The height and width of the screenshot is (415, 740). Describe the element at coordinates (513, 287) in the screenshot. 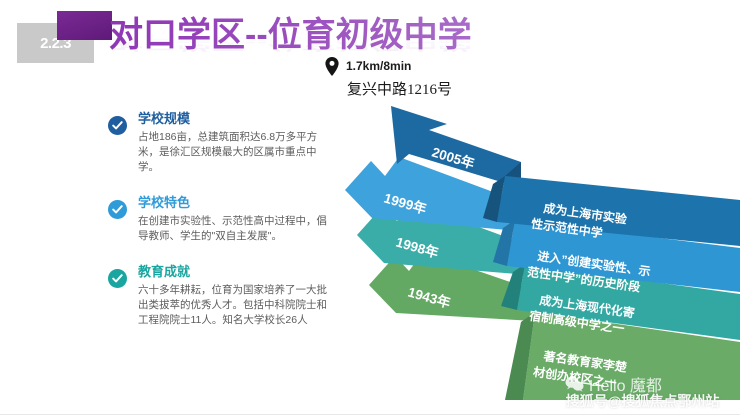

I see `band-1998-panel-side` at that location.